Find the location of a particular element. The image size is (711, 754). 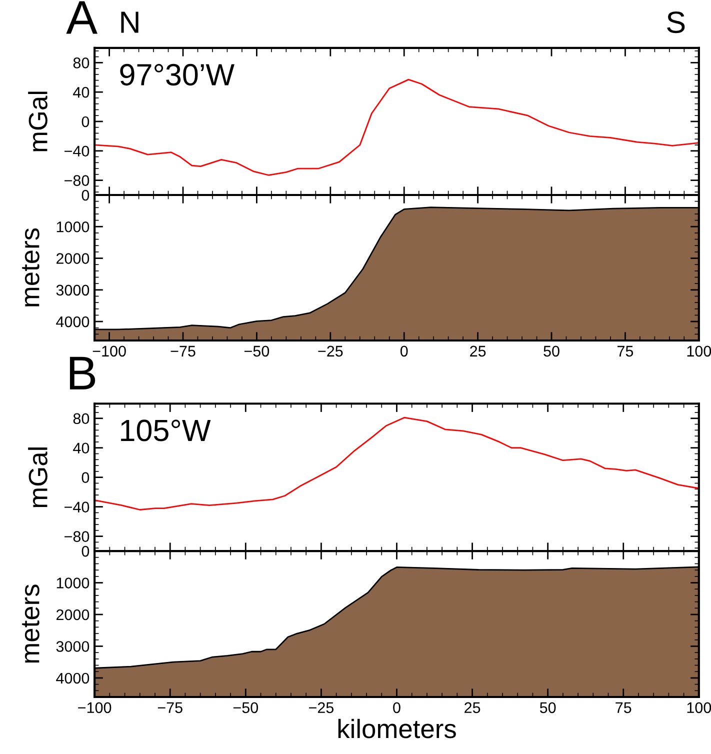

text: S is located at coordinates (676, 22).